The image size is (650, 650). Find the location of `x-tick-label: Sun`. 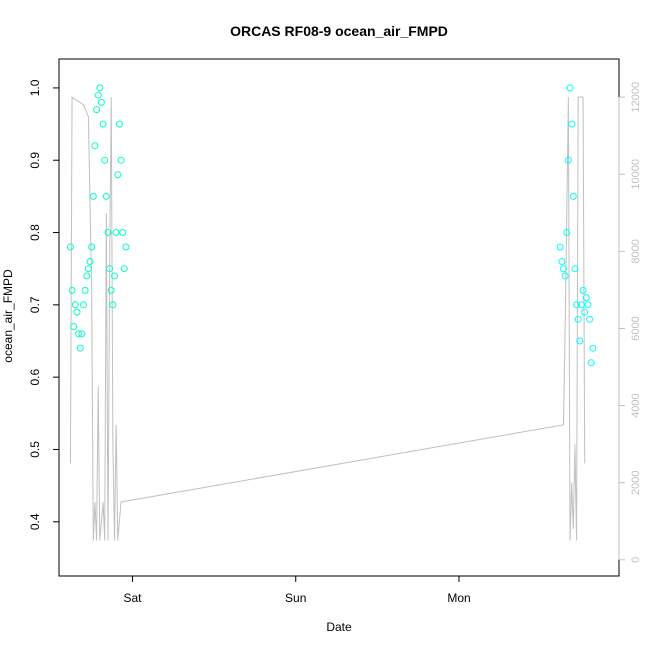

x-tick-label: Sun is located at coordinates (295, 598).